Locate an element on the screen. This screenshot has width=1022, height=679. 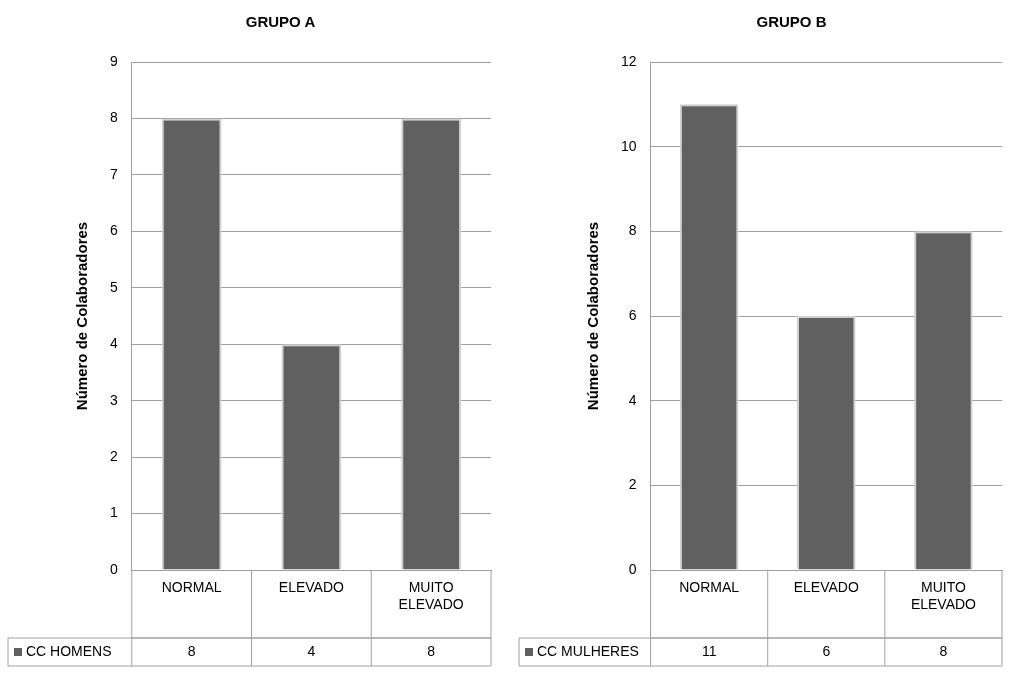
y-tick-label: 3 is located at coordinates (113, 399).